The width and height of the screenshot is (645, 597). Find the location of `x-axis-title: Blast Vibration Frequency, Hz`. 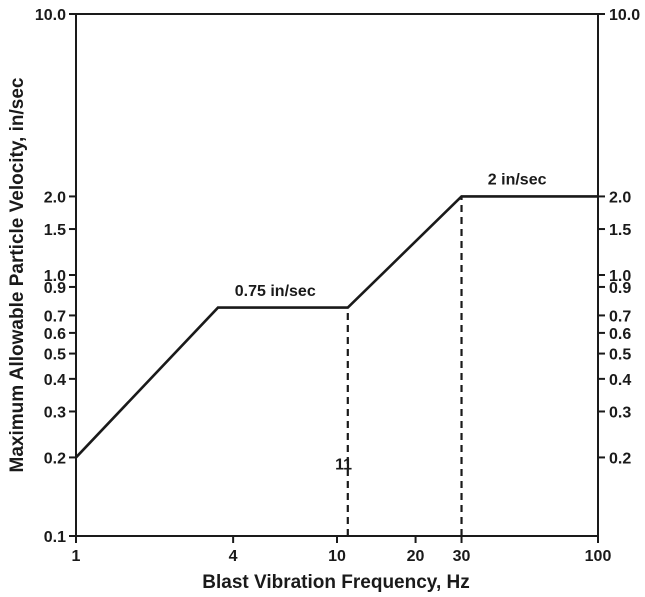

x-axis-title: Blast Vibration Frequency, Hz is located at coordinates (335, 582).